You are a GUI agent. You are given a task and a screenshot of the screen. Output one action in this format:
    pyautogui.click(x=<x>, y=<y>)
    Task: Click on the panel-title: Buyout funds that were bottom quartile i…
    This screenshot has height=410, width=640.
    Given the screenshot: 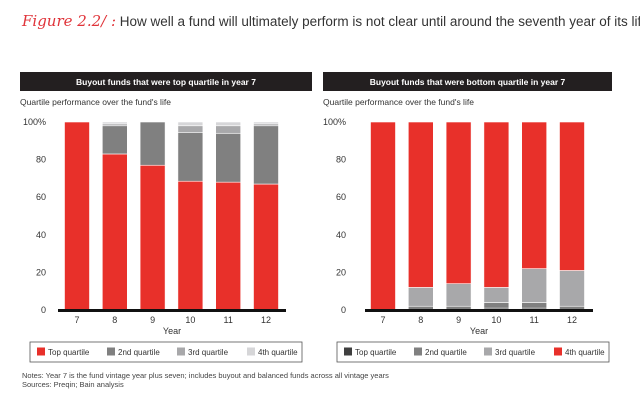 What is the action you would take?
    pyautogui.click(x=468, y=82)
    